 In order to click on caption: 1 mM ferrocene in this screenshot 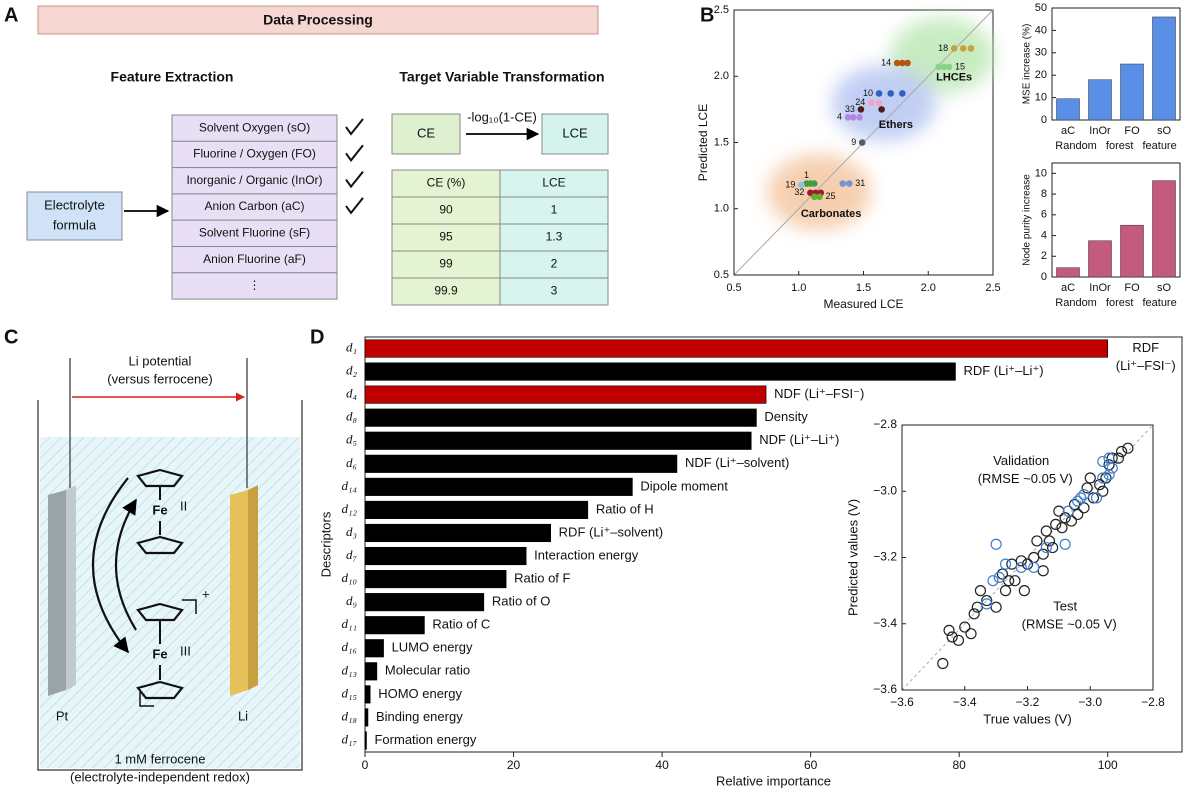, I will do `click(159, 758)`.